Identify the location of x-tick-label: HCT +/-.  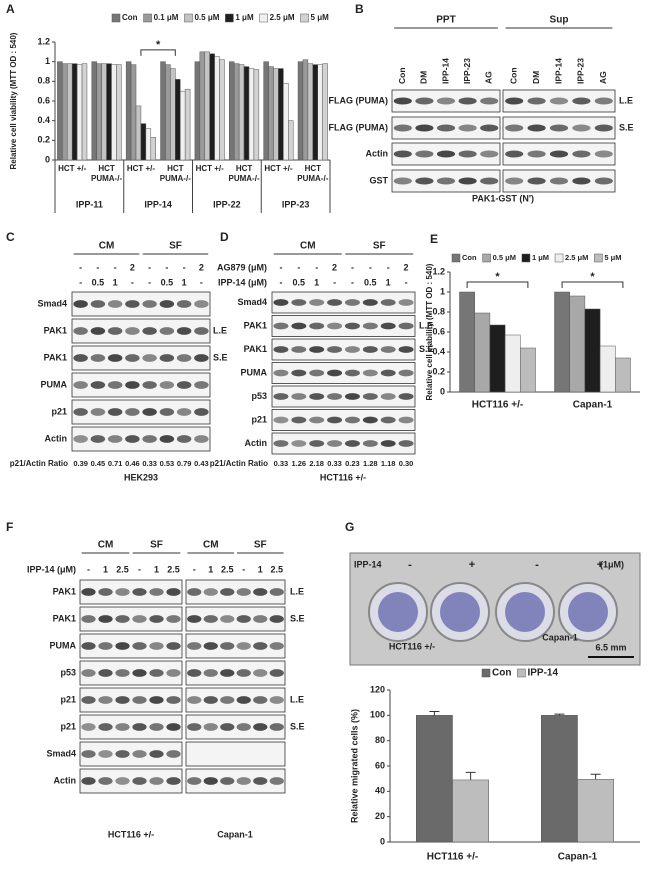
(278, 168).